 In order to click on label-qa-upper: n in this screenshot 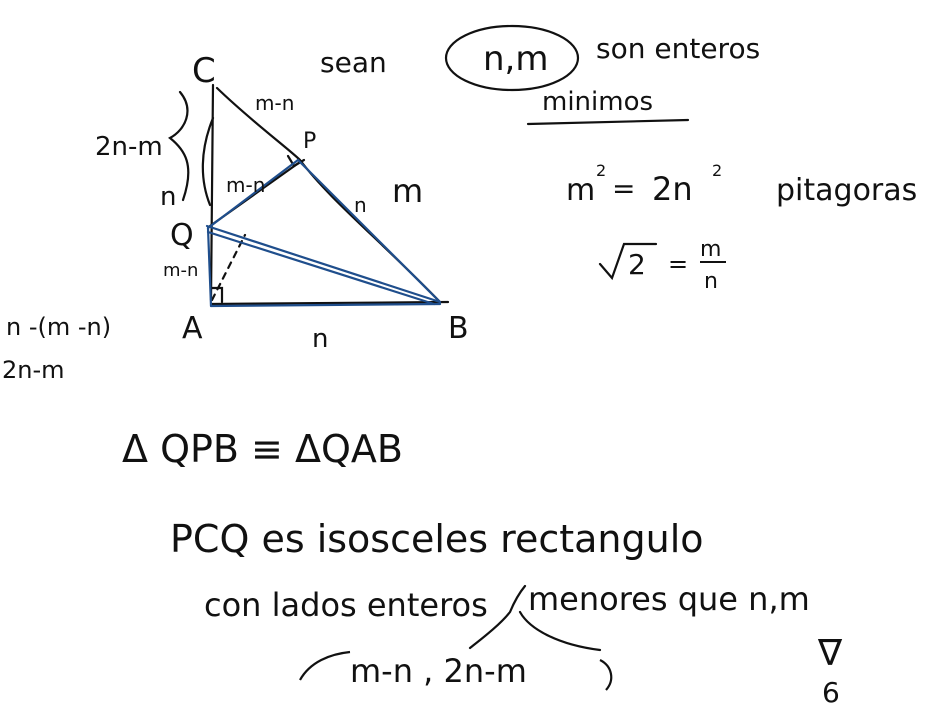, I will do `click(168, 197)`.